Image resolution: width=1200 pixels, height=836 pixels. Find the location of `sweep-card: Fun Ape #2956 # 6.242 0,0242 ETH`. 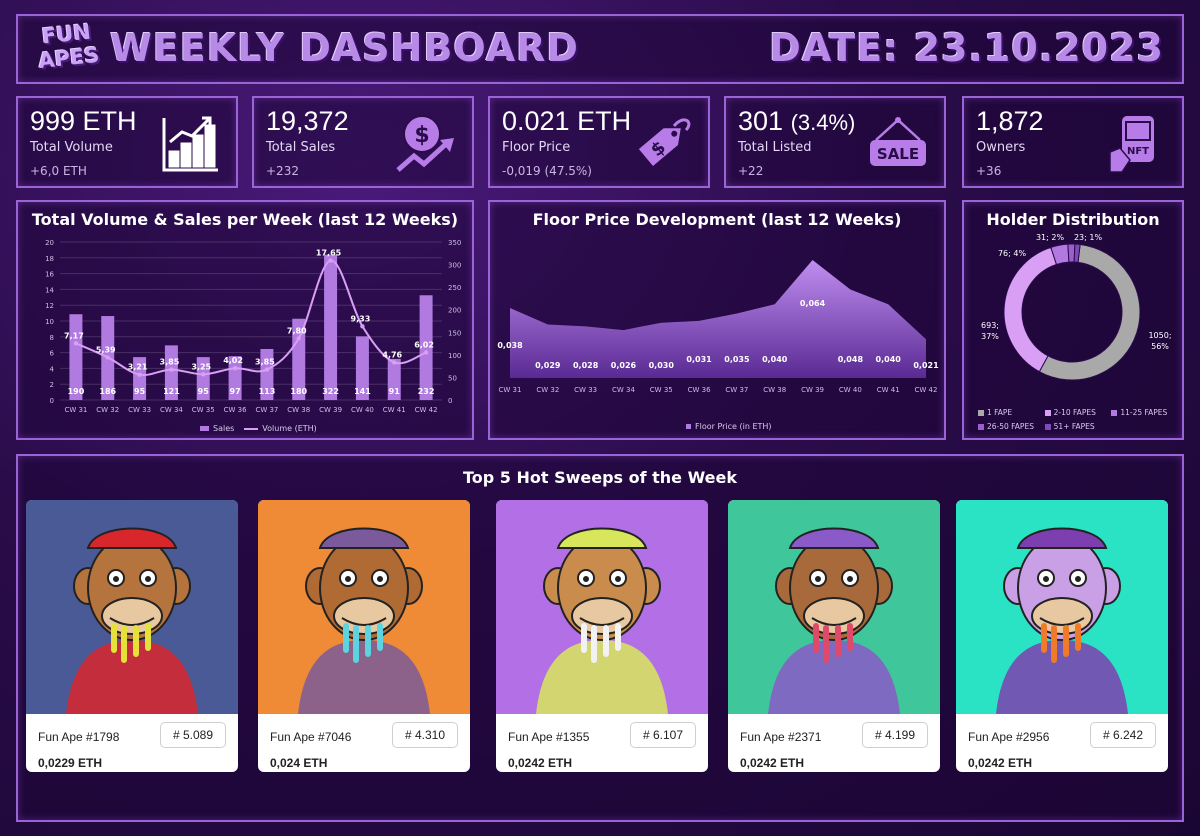

sweep-card: Fun Ape #2956 # 6.242 0,0242 ETH is located at coordinates (1062, 636).